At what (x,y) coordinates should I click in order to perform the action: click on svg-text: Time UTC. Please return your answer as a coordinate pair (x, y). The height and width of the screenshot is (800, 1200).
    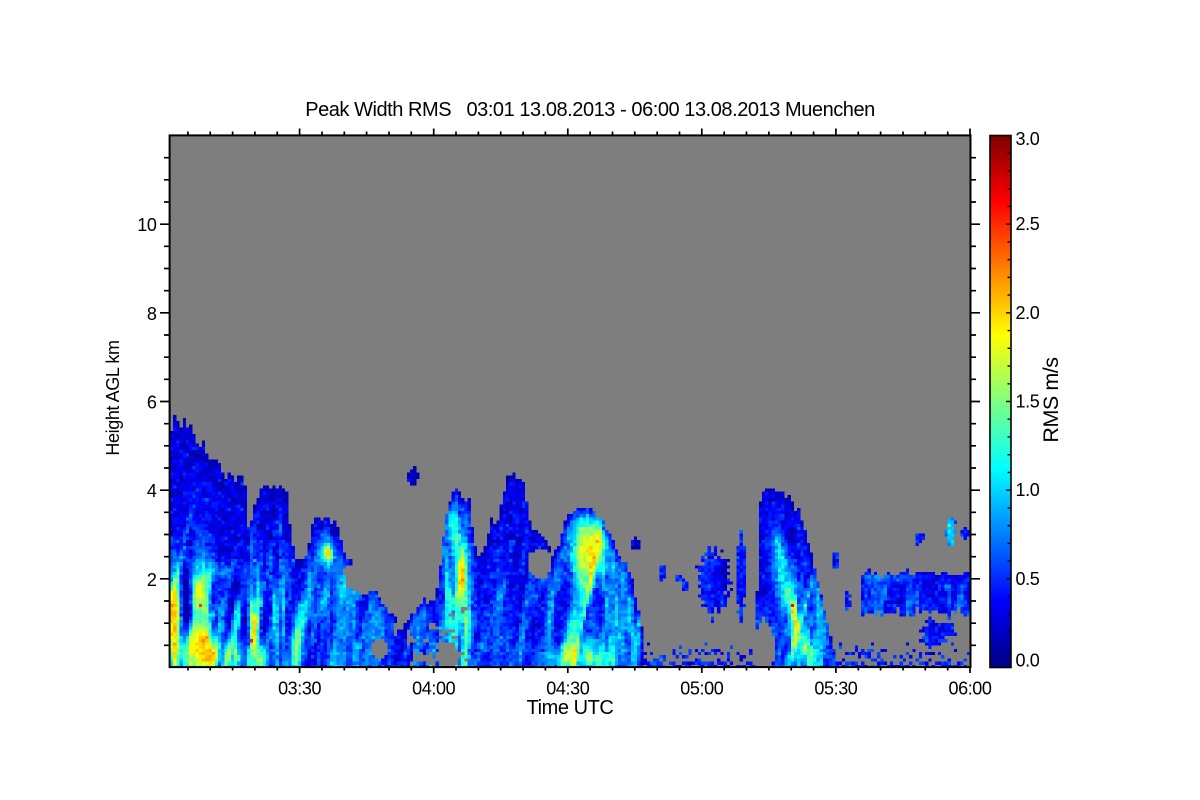
    Looking at the image, I should click on (570, 708).